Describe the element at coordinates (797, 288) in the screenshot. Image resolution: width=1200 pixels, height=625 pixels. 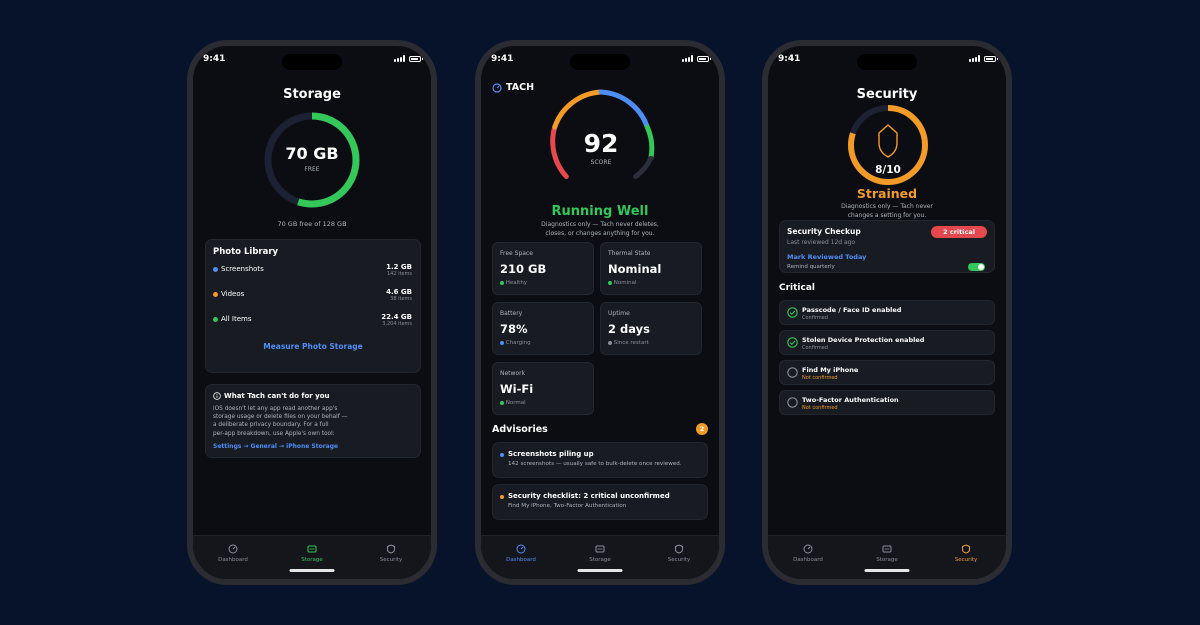
I see `critical-title: Critical` at that location.